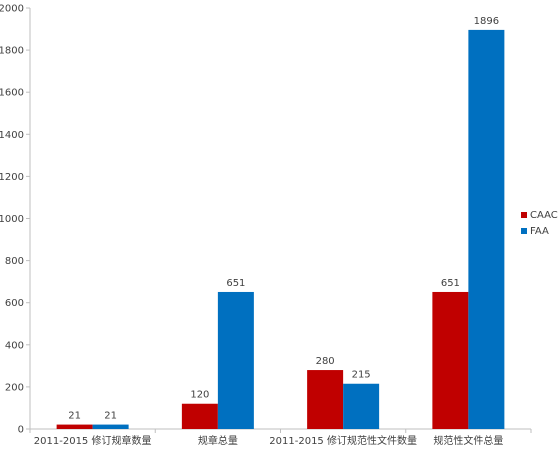 The image size is (558, 449). What do you see at coordinates (21, 430) in the screenshot?
I see `y-tick-label: 0` at bounding box center [21, 430].